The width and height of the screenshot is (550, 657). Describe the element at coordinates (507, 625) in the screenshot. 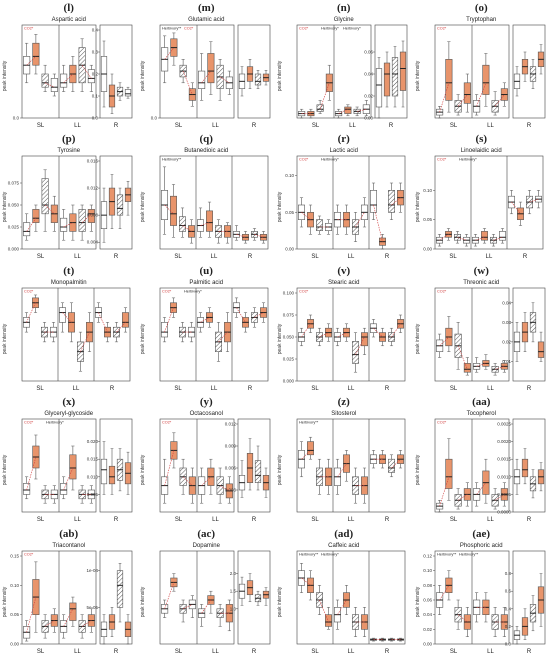

I see `y-tick-label: 0.2` at that location.